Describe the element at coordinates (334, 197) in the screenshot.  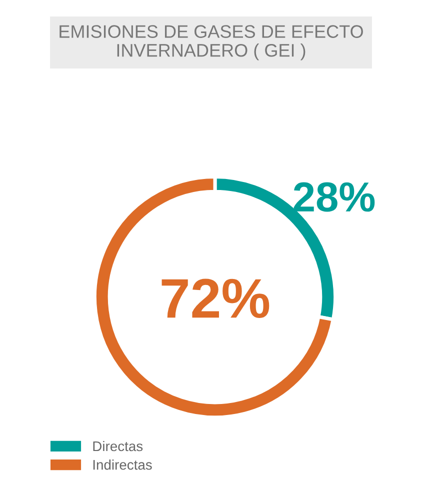
I see `data-label: 28%` at that location.